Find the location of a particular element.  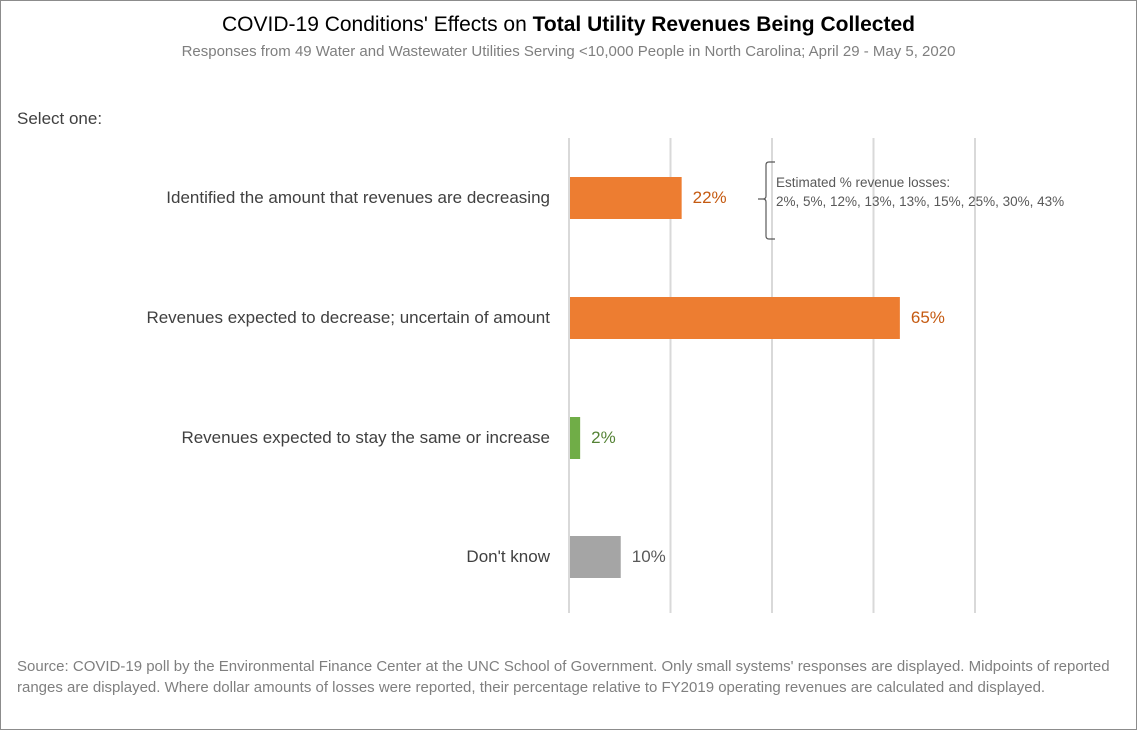

data-label: 65% is located at coordinates (927, 317).